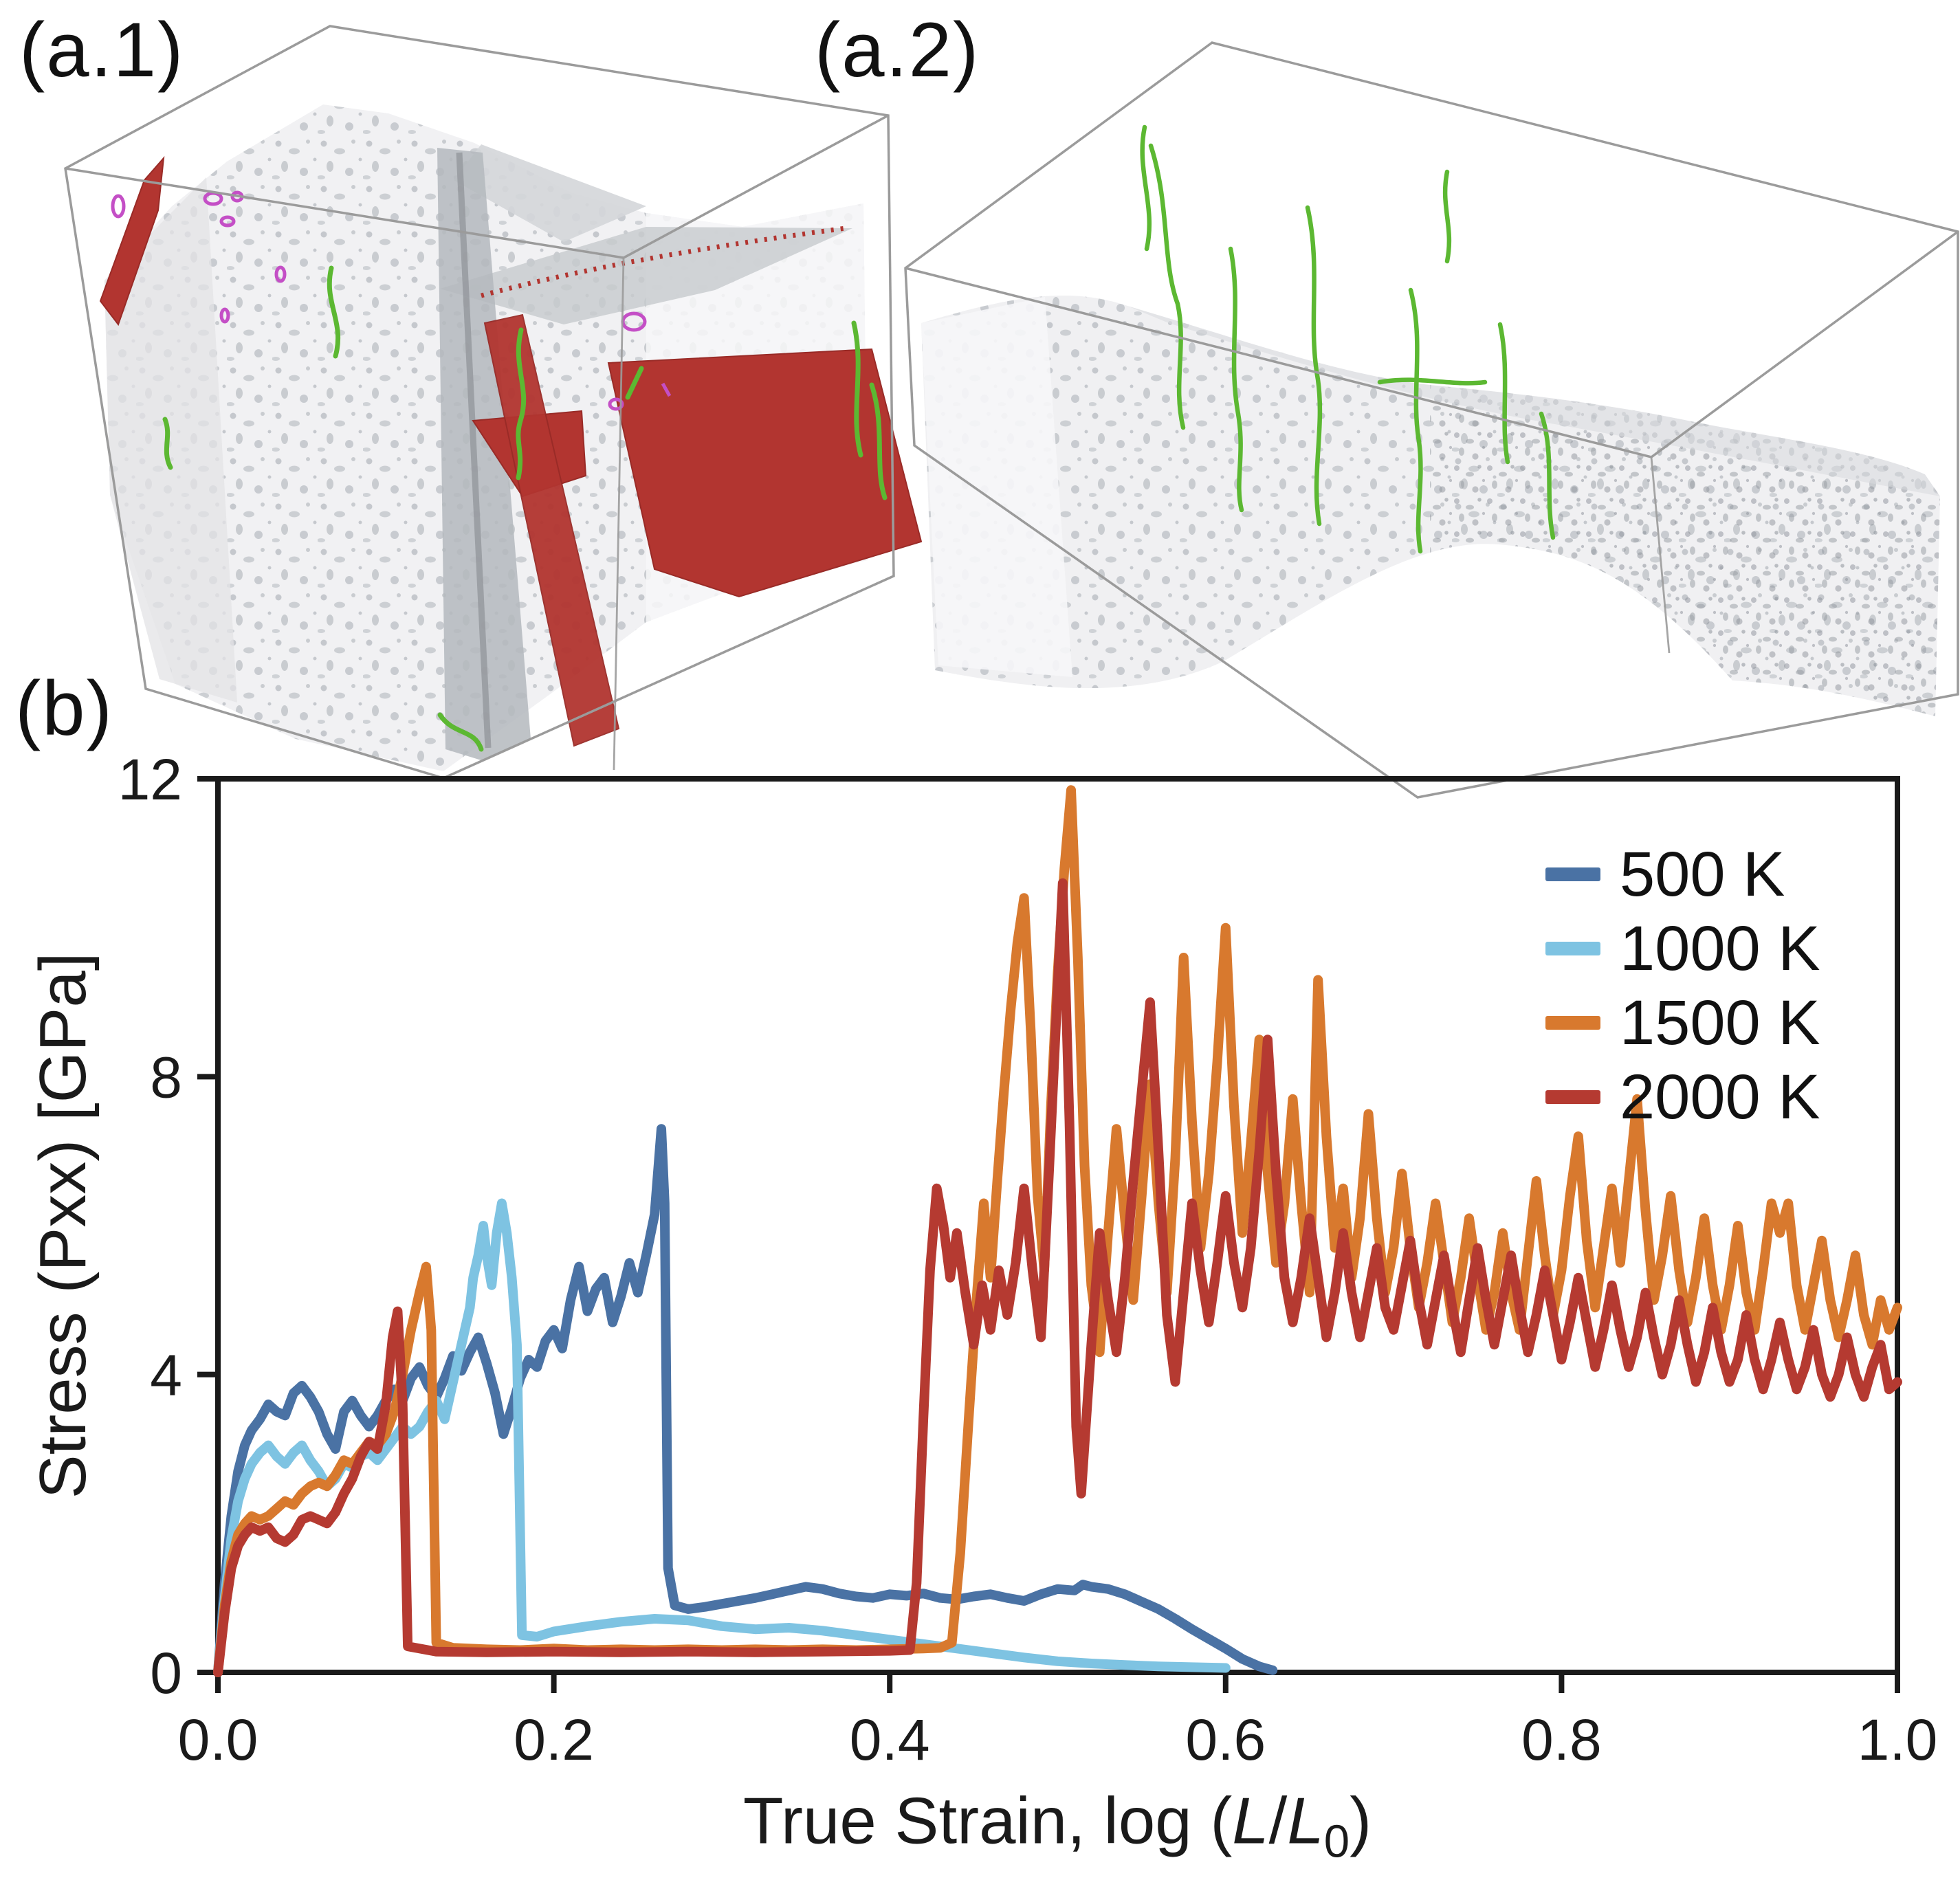 The width and height of the screenshot is (1960, 1880). I want to click on a2-specimen-surface, so click(1430, 506).